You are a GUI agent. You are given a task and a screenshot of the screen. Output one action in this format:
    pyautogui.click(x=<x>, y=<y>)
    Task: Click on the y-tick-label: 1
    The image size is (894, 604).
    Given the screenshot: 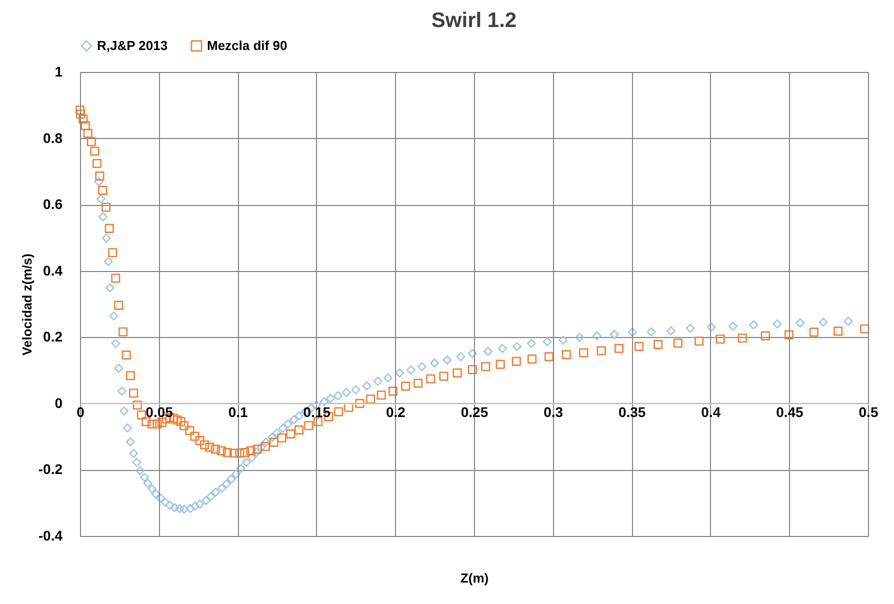 What is the action you would take?
    pyautogui.click(x=58, y=72)
    